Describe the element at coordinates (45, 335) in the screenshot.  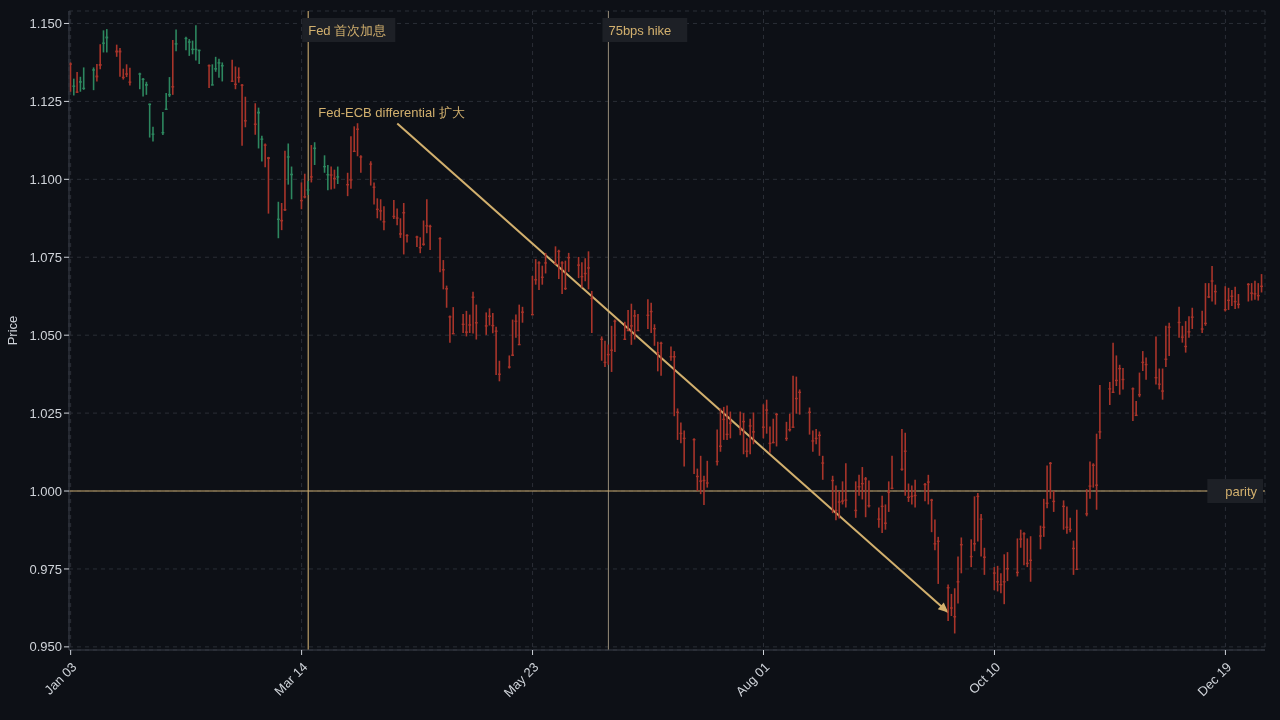
I see `y-tick-label: 1.050` at that location.